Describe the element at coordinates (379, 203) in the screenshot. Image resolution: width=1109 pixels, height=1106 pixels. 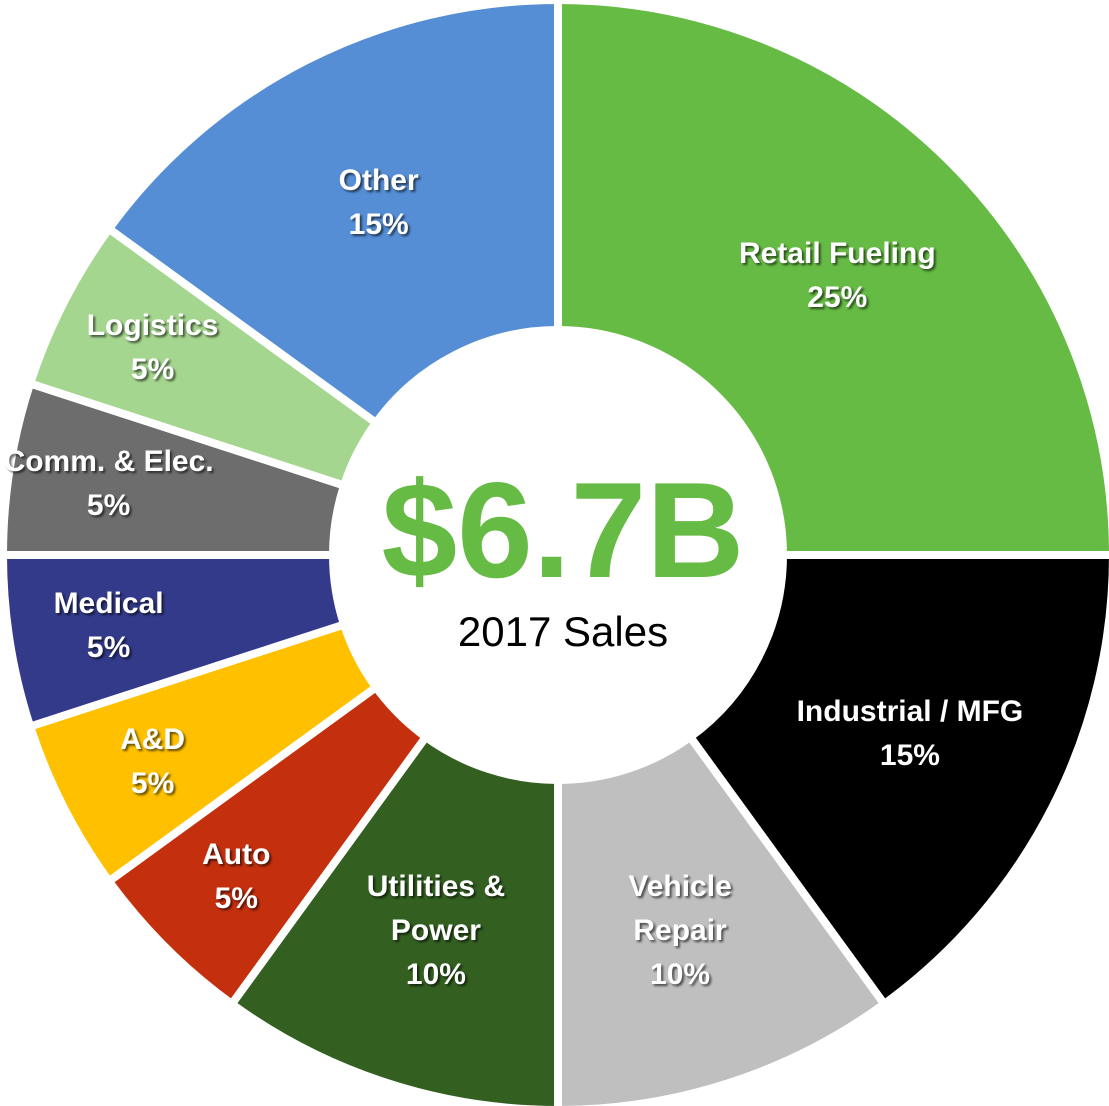
I see `segment-label: Other 15%` at that location.